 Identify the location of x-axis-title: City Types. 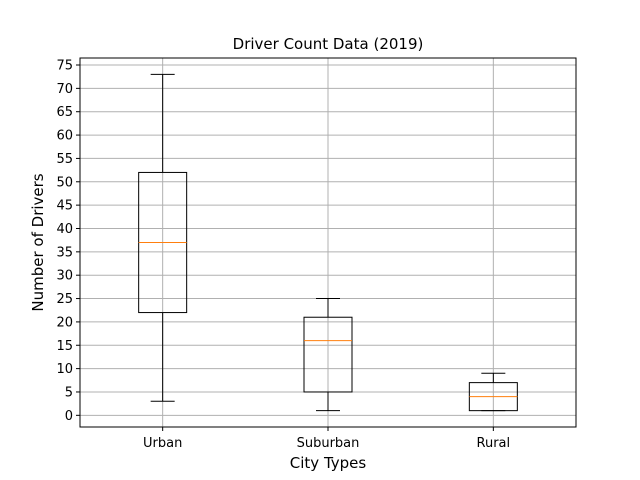
(328, 463).